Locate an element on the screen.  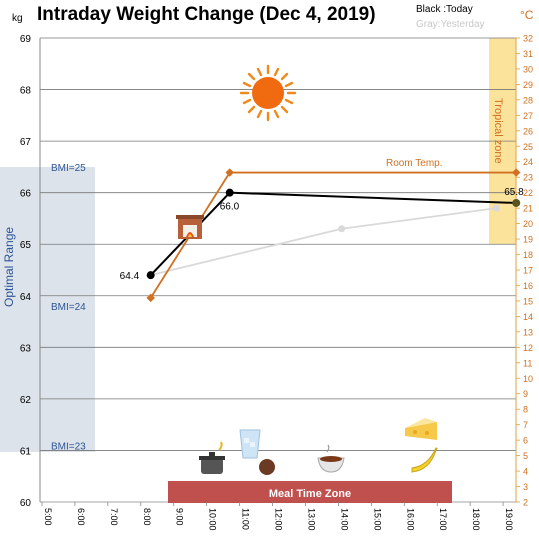
y2-tick-label: 14 is located at coordinates (528, 317).